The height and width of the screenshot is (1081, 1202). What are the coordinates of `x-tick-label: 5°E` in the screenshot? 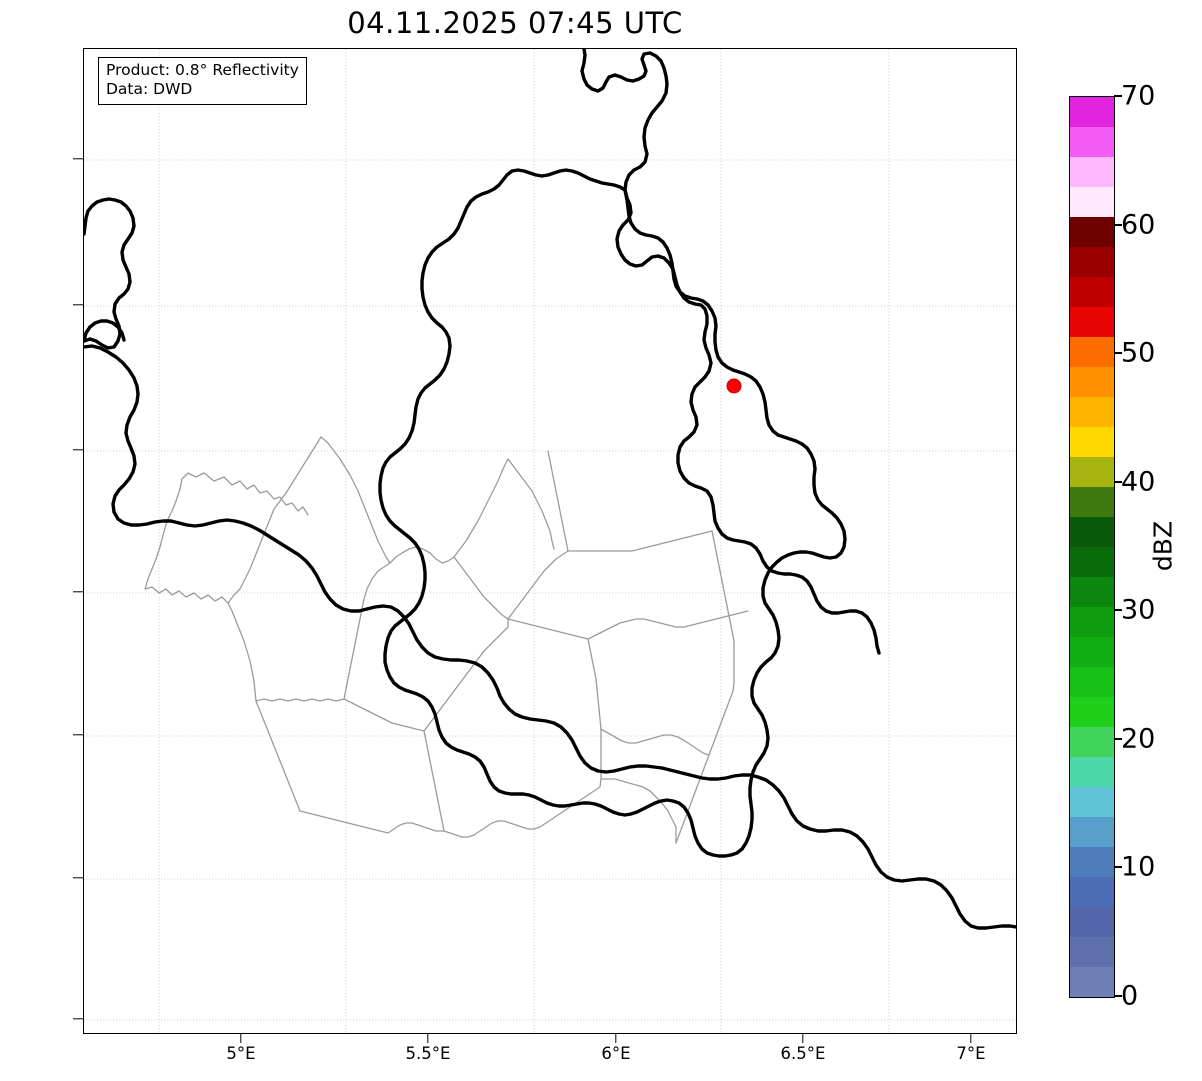 It's located at (241, 1053).